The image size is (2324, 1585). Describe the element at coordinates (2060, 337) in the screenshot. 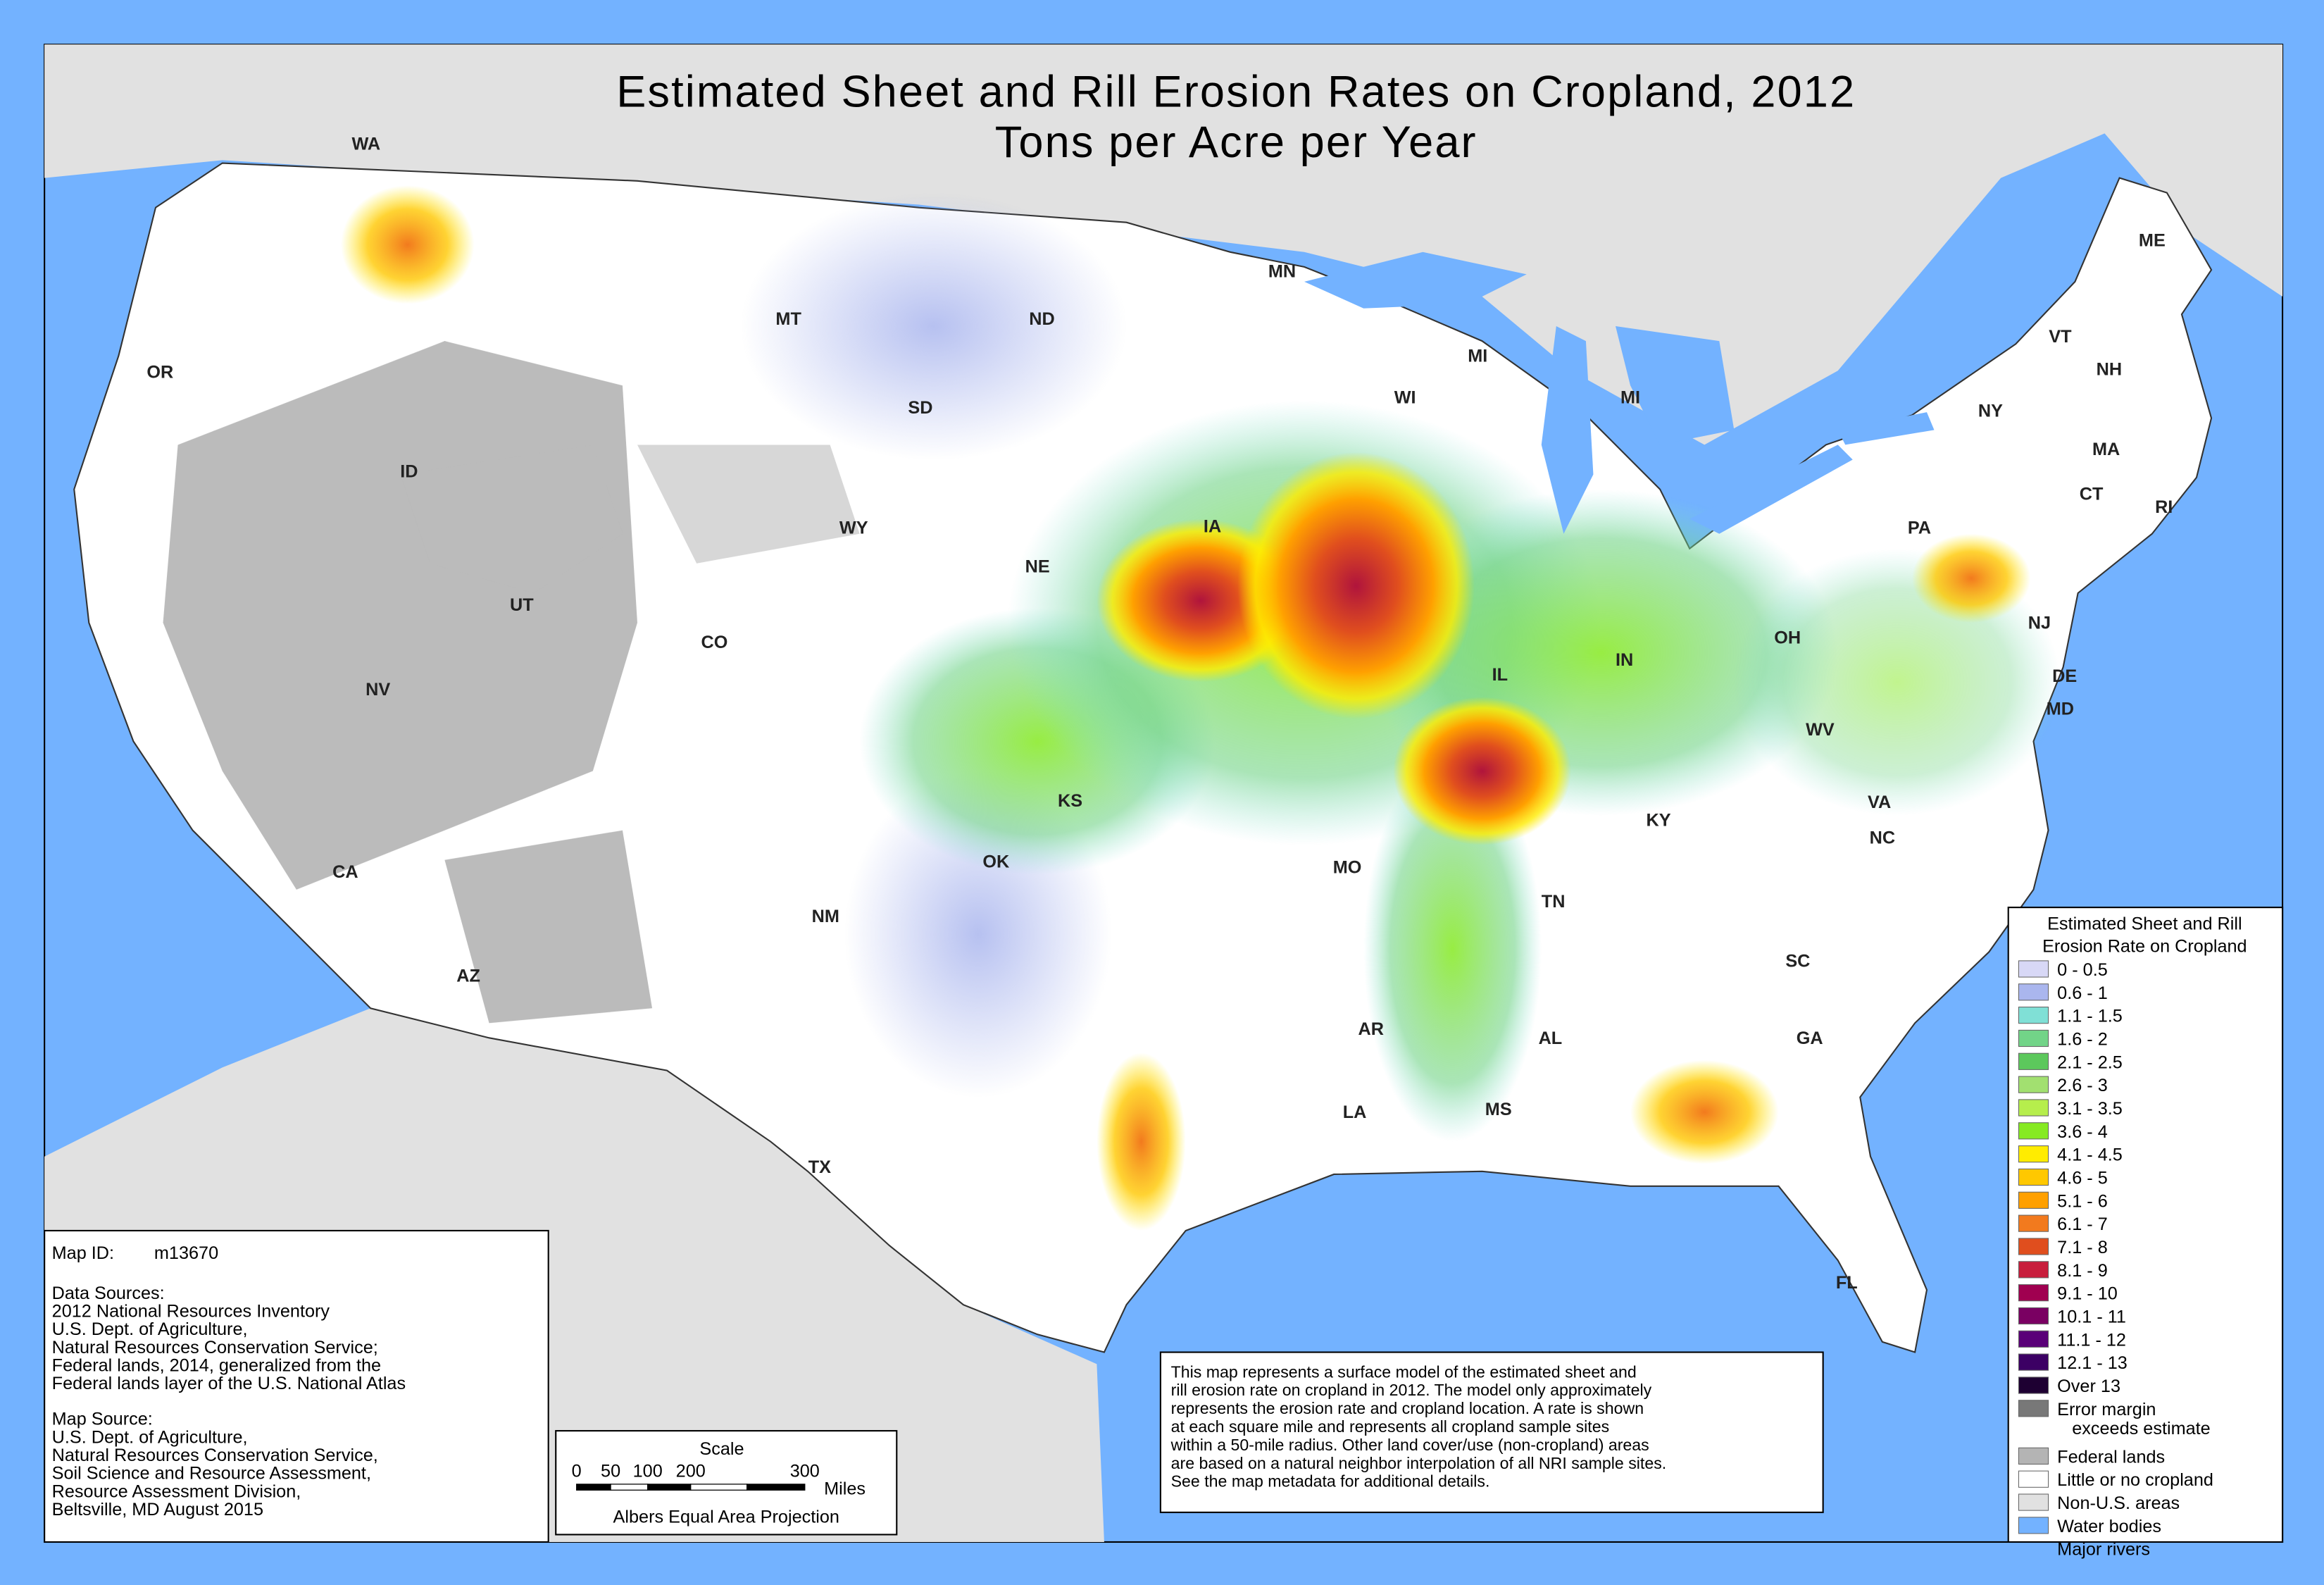

I see `state-label: VT` at that location.